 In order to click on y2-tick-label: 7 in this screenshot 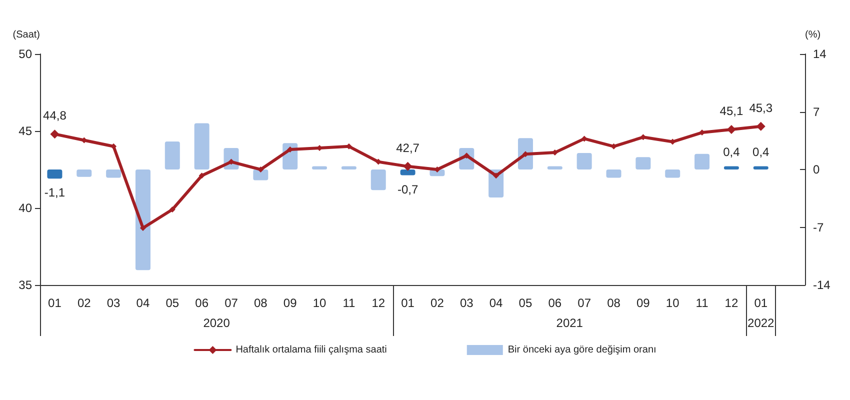, I will do `click(816, 111)`.